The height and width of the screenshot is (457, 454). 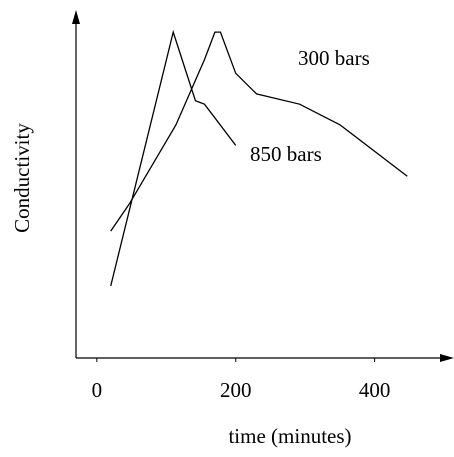 What do you see at coordinates (76, 17) in the screenshot?
I see `y-axis-arrow` at bounding box center [76, 17].